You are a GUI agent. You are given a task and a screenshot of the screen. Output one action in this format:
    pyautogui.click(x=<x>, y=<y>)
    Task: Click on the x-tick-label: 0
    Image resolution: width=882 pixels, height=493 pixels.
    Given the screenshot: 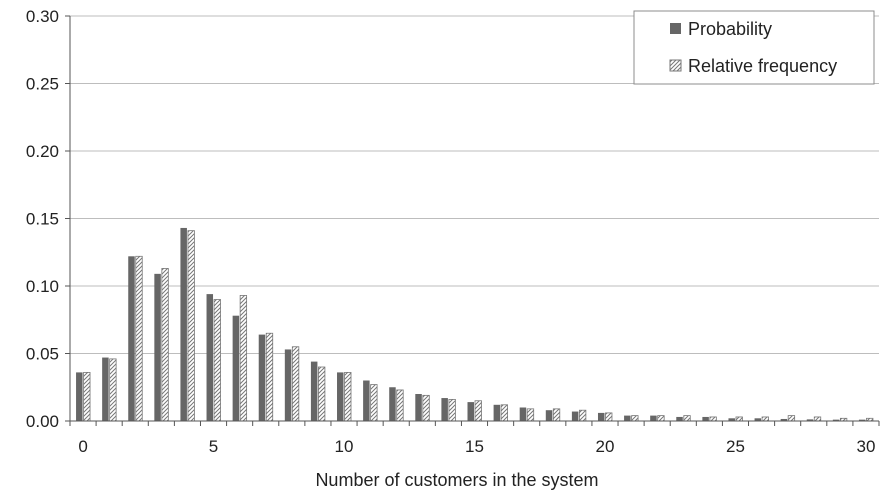 What is the action you would take?
    pyautogui.click(x=82, y=446)
    